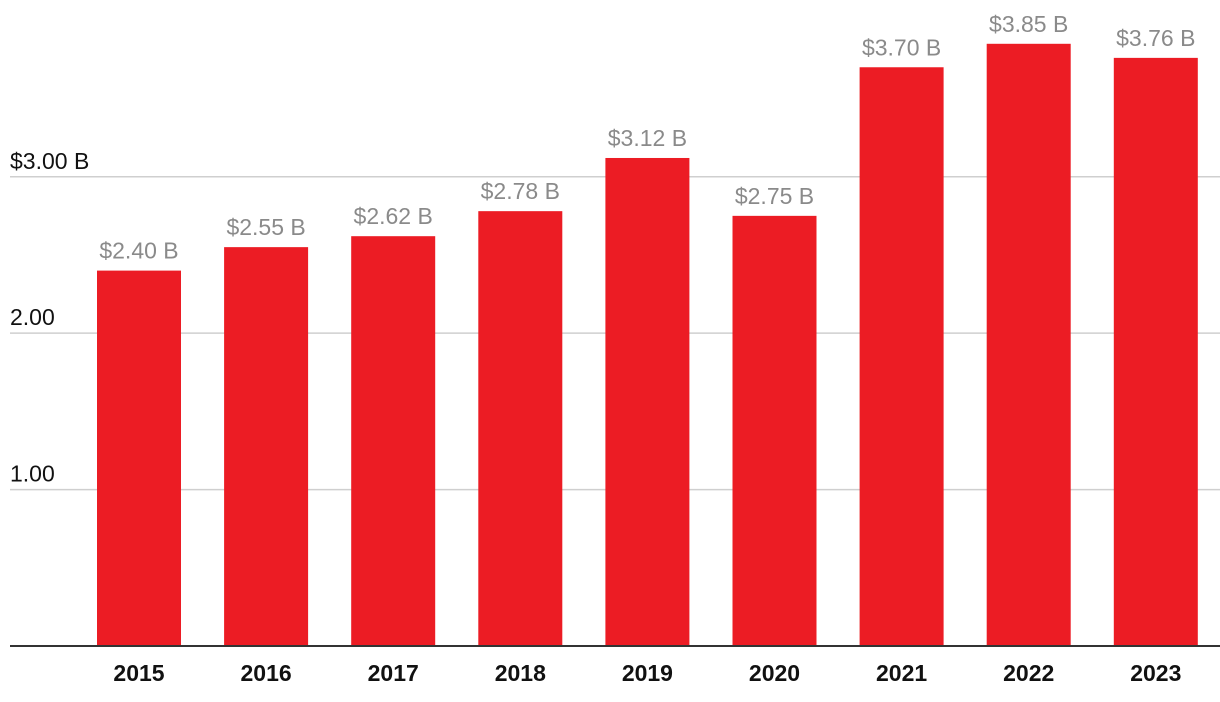 The height and width of the screenshot is (702, 1220). Describe the element at coordinates (393, 216) in the screenshot. I see `data-label: $2.62 B` at that location.